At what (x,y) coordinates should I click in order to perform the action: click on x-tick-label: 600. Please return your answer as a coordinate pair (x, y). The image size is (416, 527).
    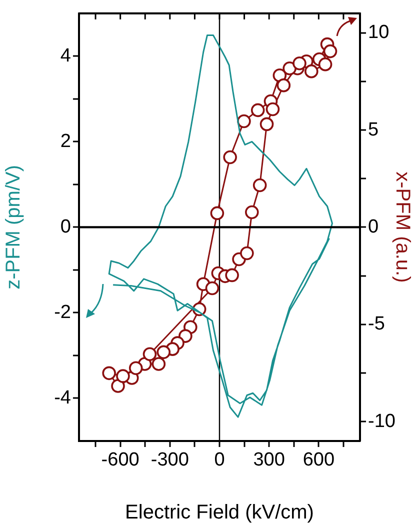
    Looking at the image, I should click on (318, 460).